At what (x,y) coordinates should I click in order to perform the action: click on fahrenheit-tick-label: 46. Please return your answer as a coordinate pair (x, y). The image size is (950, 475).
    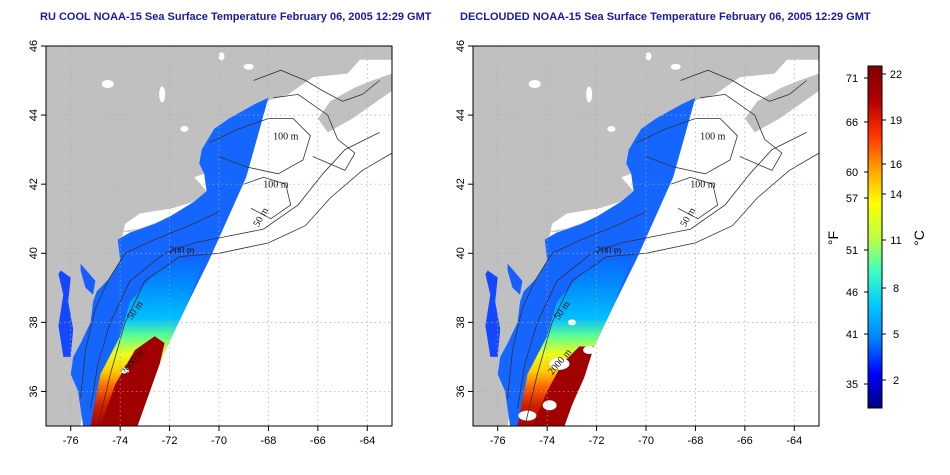
    Looking at the image, I should click on (852, 293).